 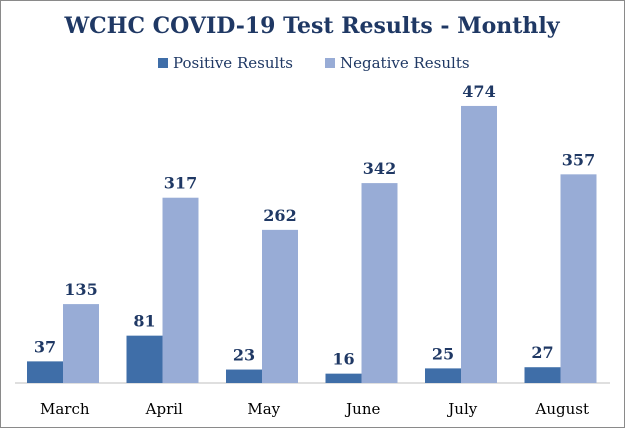 What do you see at coordinates (443, 375) in the screenshot?
I see `bar-positive-july` at bounding box center [443, 375].